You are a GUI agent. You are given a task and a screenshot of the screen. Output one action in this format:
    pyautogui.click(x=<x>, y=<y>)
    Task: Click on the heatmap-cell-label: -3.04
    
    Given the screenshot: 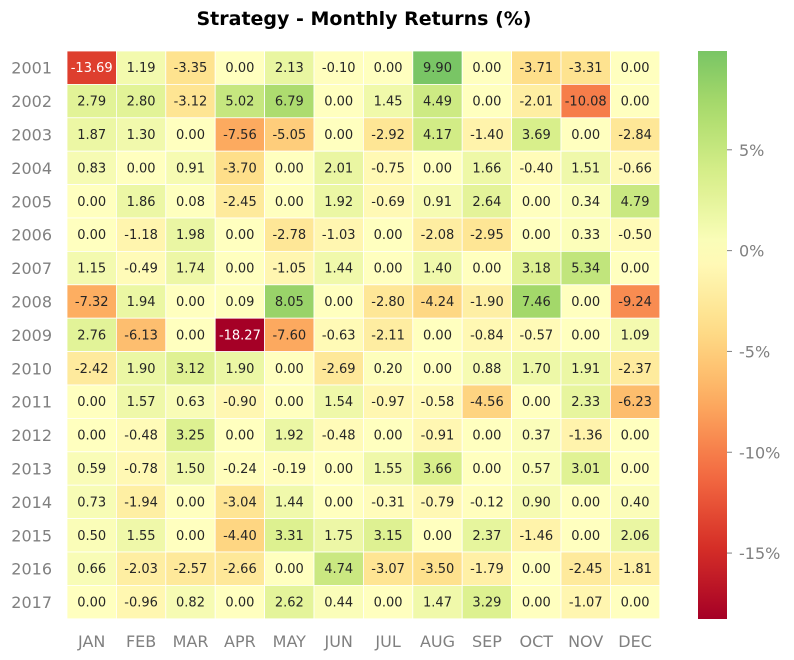 What is the action you would take?
    pyautogui.click(x=240, y=502)
    